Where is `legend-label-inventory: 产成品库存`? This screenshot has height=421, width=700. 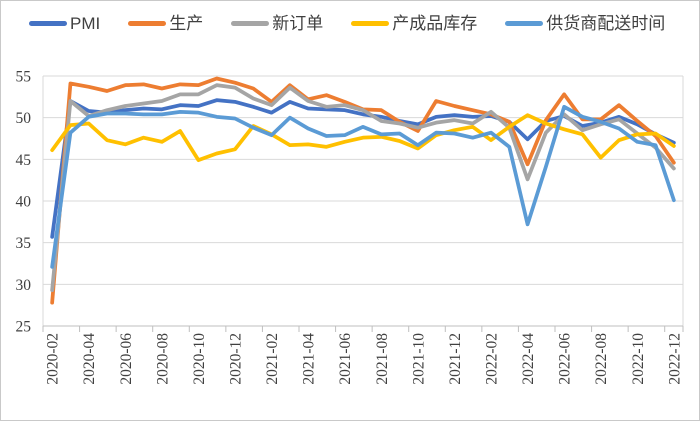 legend-label-inventory: 产成品库存 is located at coordinates (435, 23).